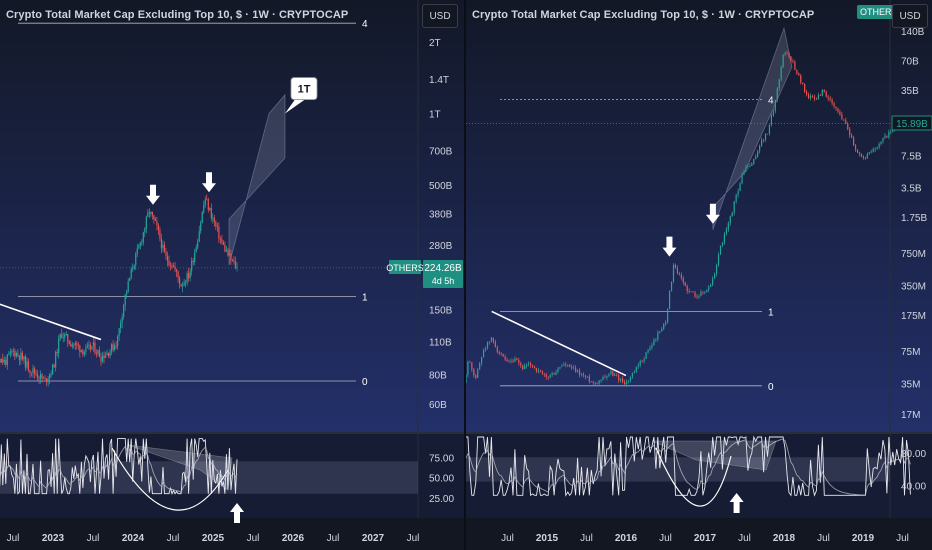 Image resolution: width=932 pixels, height=550 pixels. I want to click on y-tick-label: 150B, so click(441, 310).